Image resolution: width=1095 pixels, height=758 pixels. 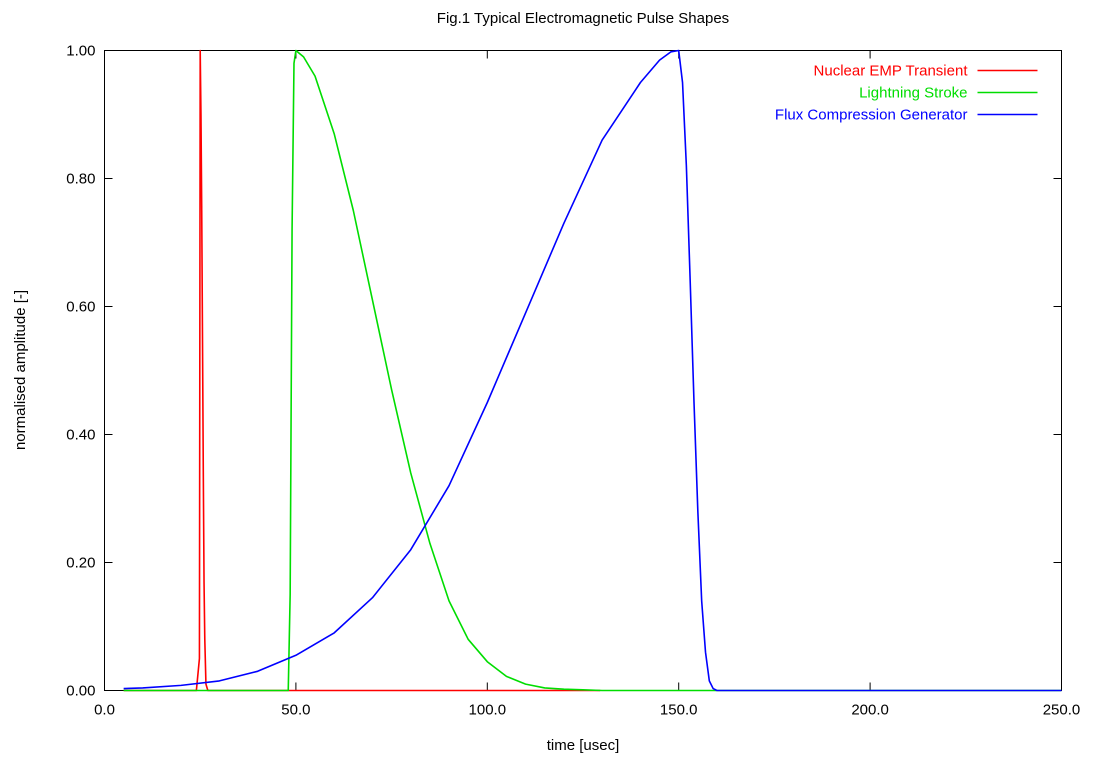 I want to click on legend-label: Flux Compression Generator, so click(x=871, y=115).